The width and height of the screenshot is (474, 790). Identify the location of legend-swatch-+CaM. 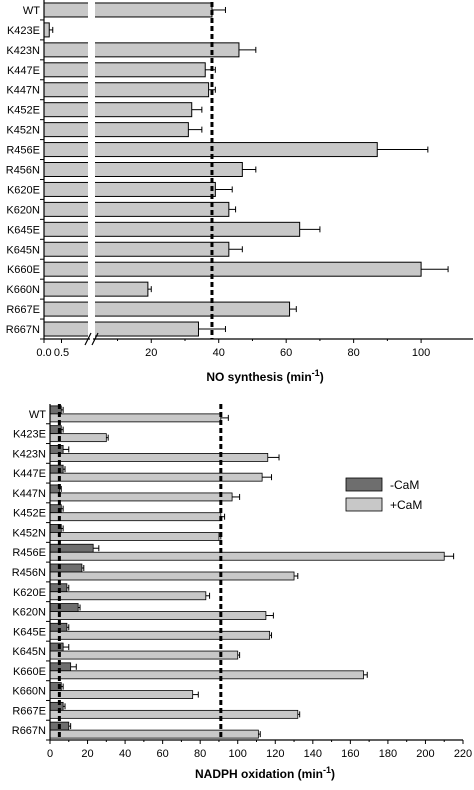
(364, 504).